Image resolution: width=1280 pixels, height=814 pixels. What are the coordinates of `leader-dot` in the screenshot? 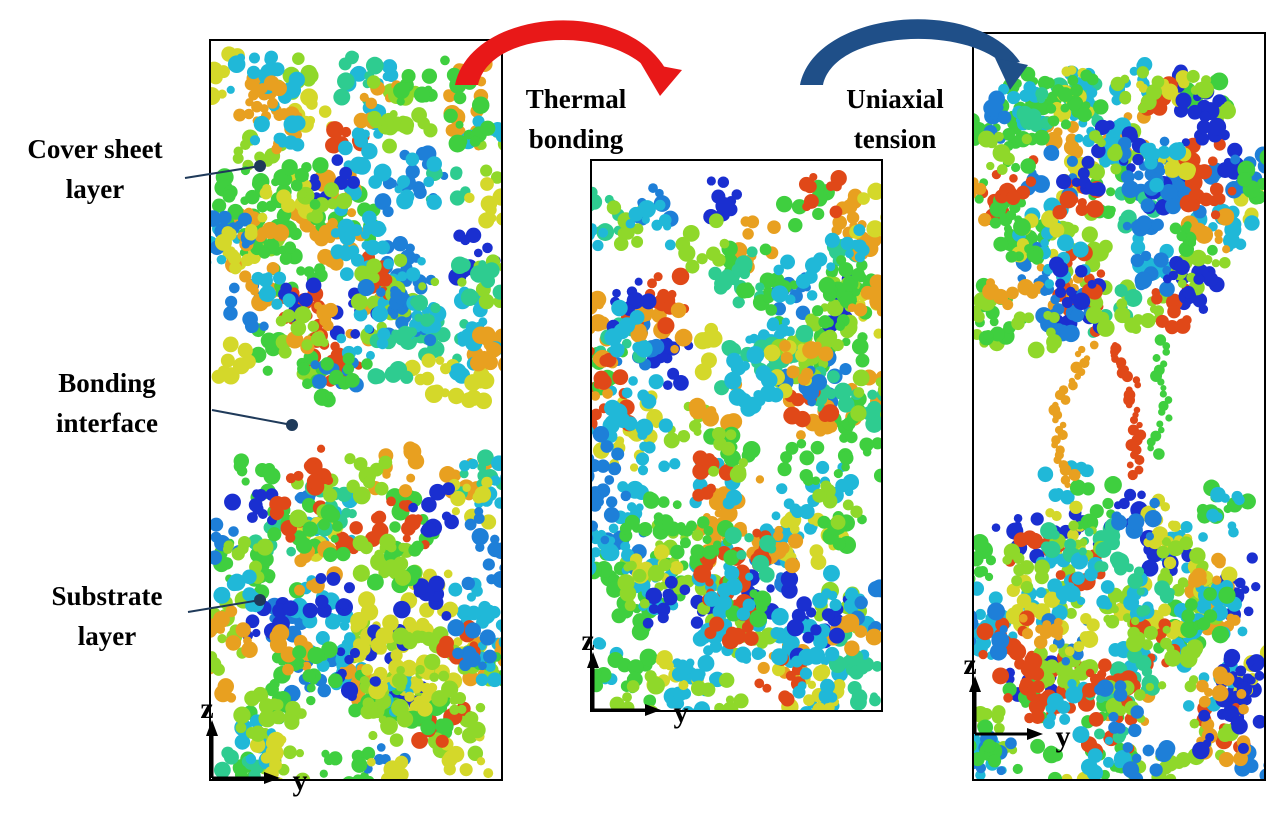 It's located at (292, 425).